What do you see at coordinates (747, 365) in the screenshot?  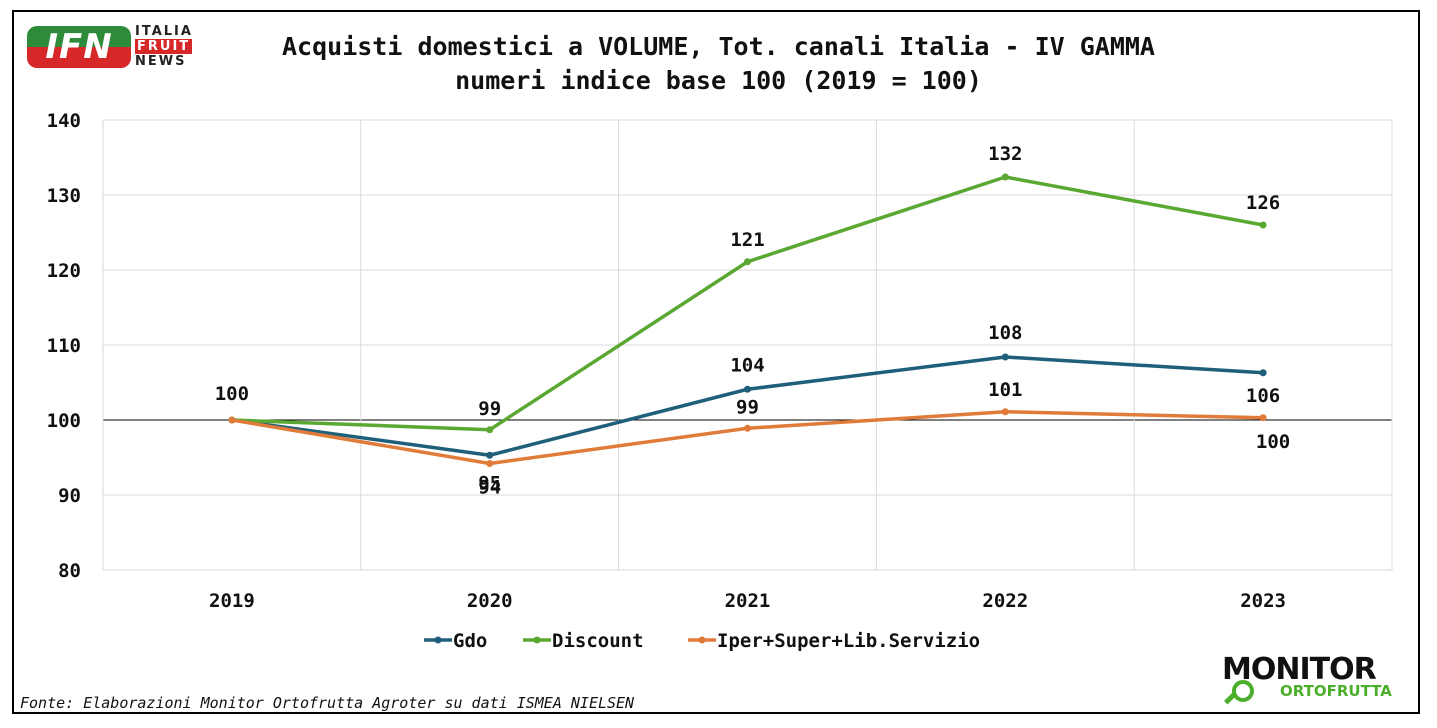 I see `data-label-gdo-2021: 104` at bounding box center [747, 365].